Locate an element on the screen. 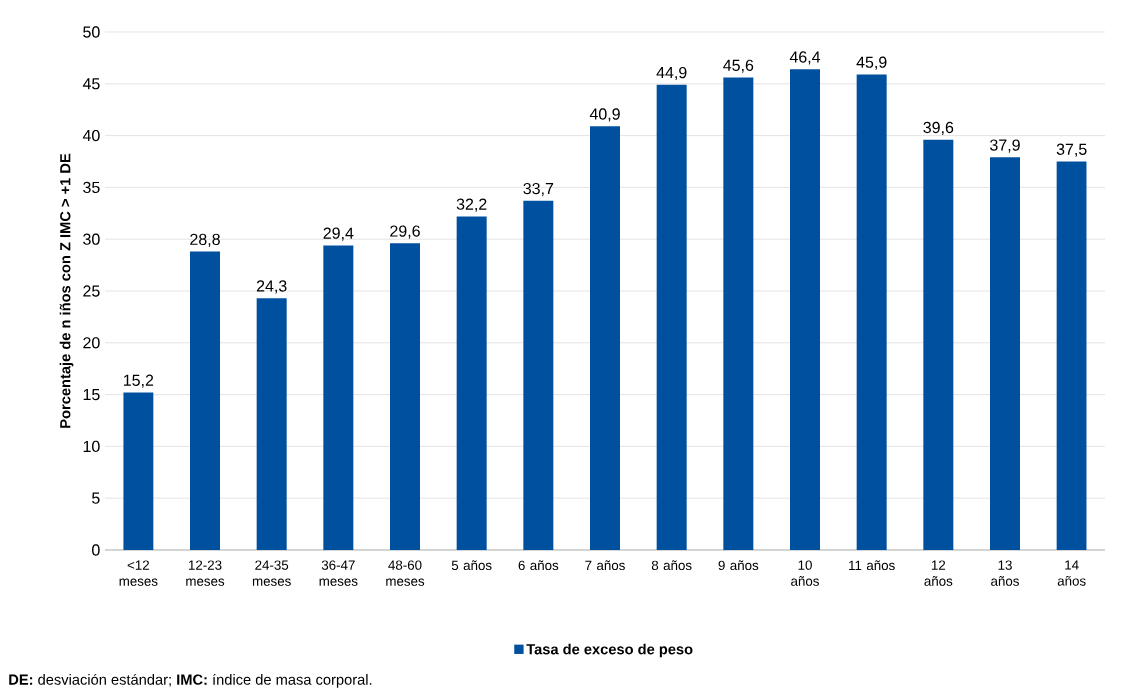  data-label: 24,3 is located at coordinates (271, 287).